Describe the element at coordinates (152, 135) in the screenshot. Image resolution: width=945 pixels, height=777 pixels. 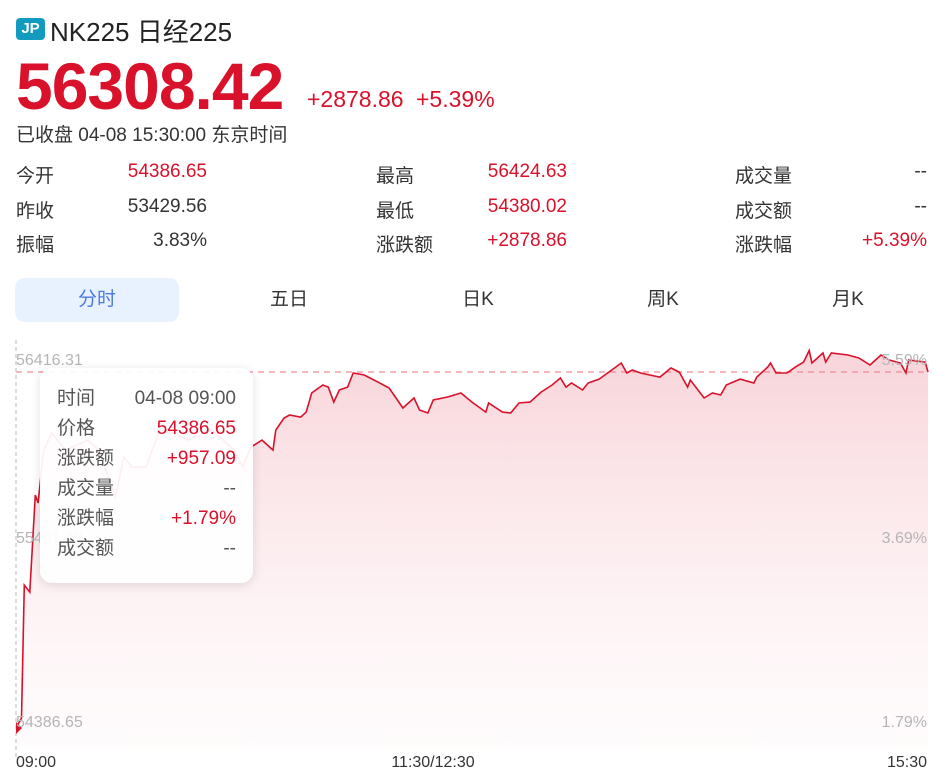
I see `market-status: 已收盘 04-08 15:30:00 东京时间` at that location.